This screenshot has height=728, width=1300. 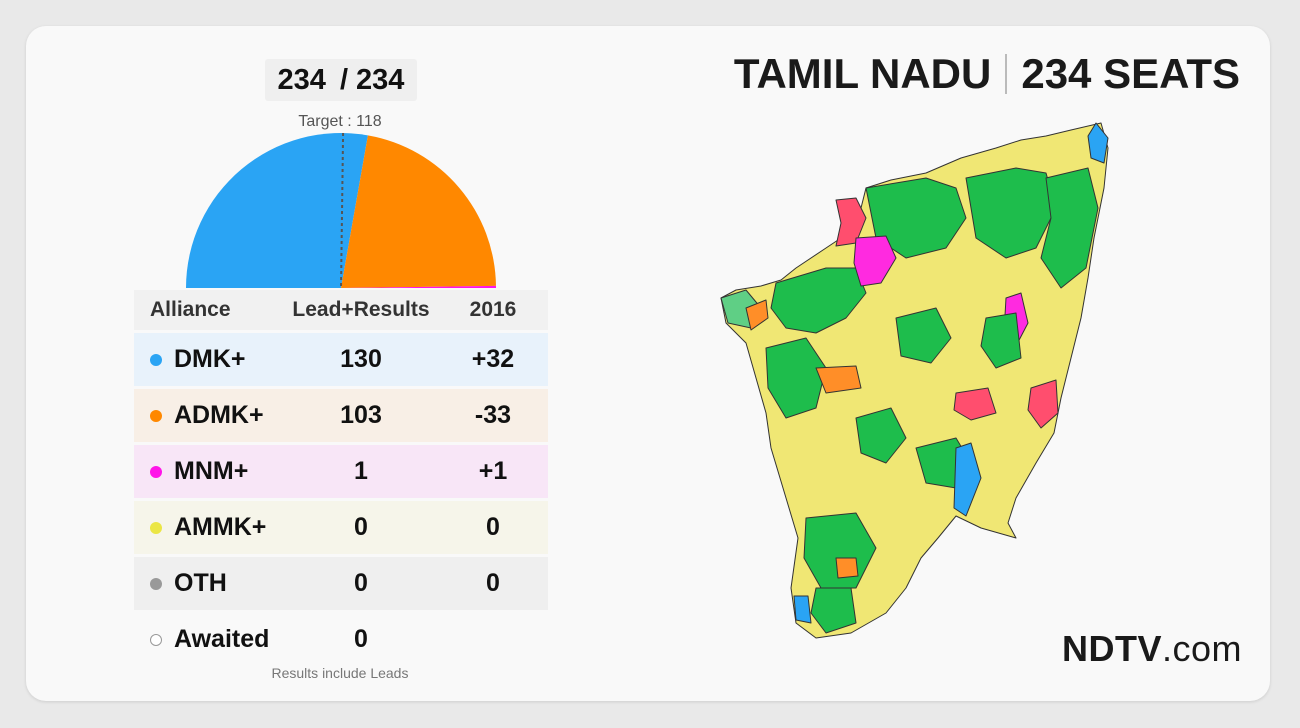 I want to click on alliance-name: Awaited, so click(x=222, y=639).